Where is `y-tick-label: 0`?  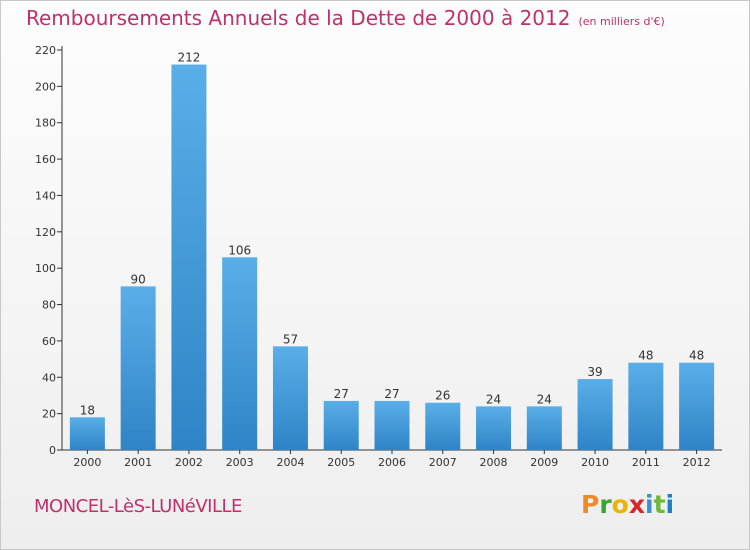
y-tick-label: 0 is located at coordinates (52, 450).